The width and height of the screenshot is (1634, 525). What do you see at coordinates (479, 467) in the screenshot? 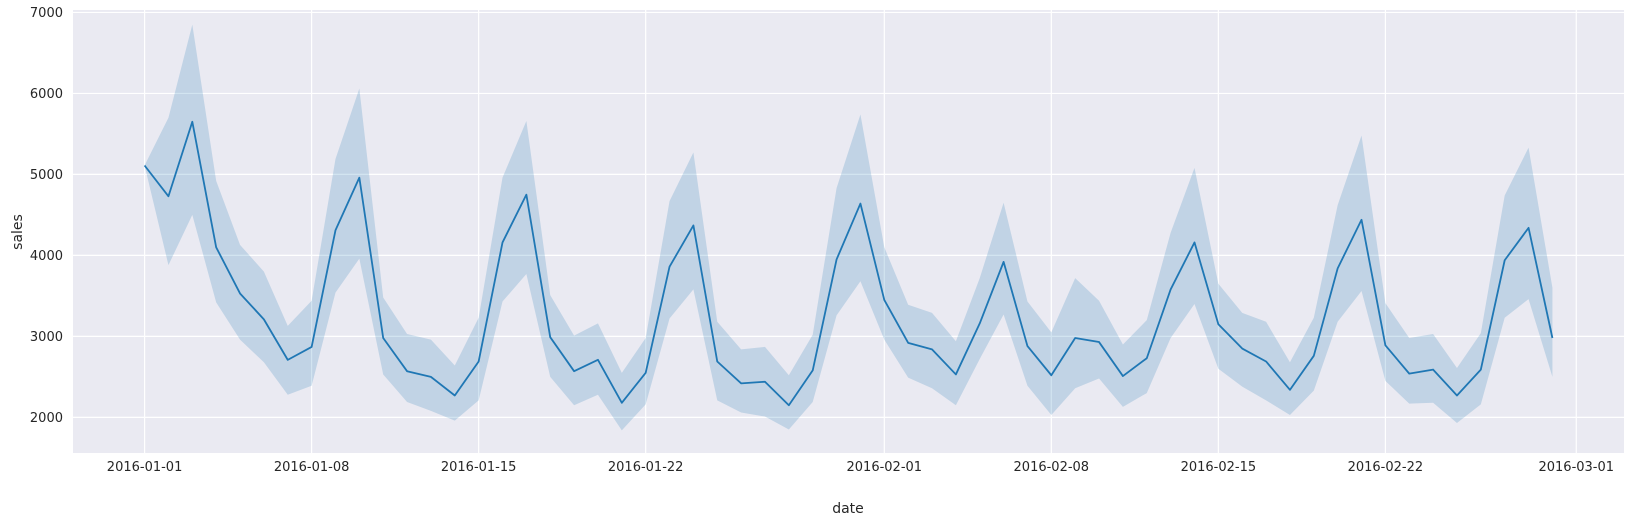
I see `x-tick-label: 2016-01-15` at bounding box center [479, 467].